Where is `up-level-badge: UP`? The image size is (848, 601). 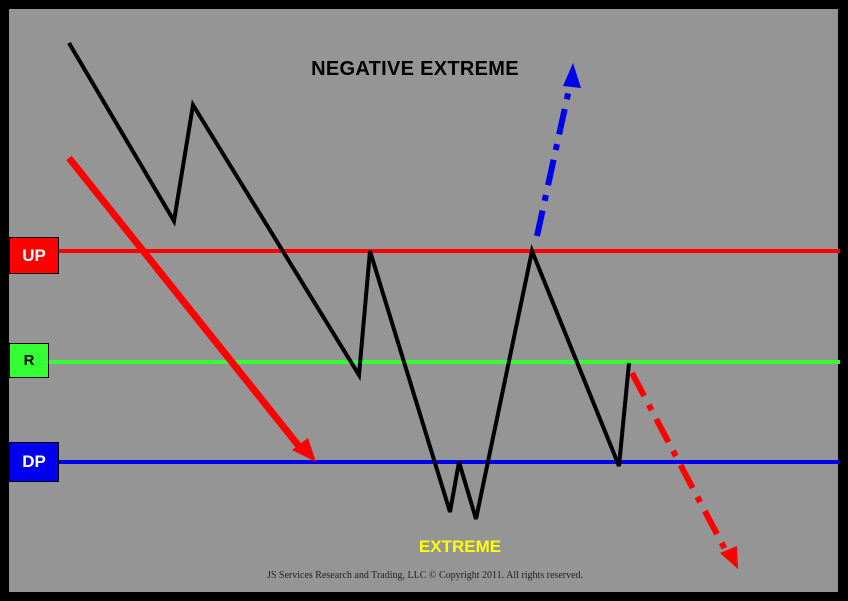 up-level-badge: UP is located at coordinates (34, 255).